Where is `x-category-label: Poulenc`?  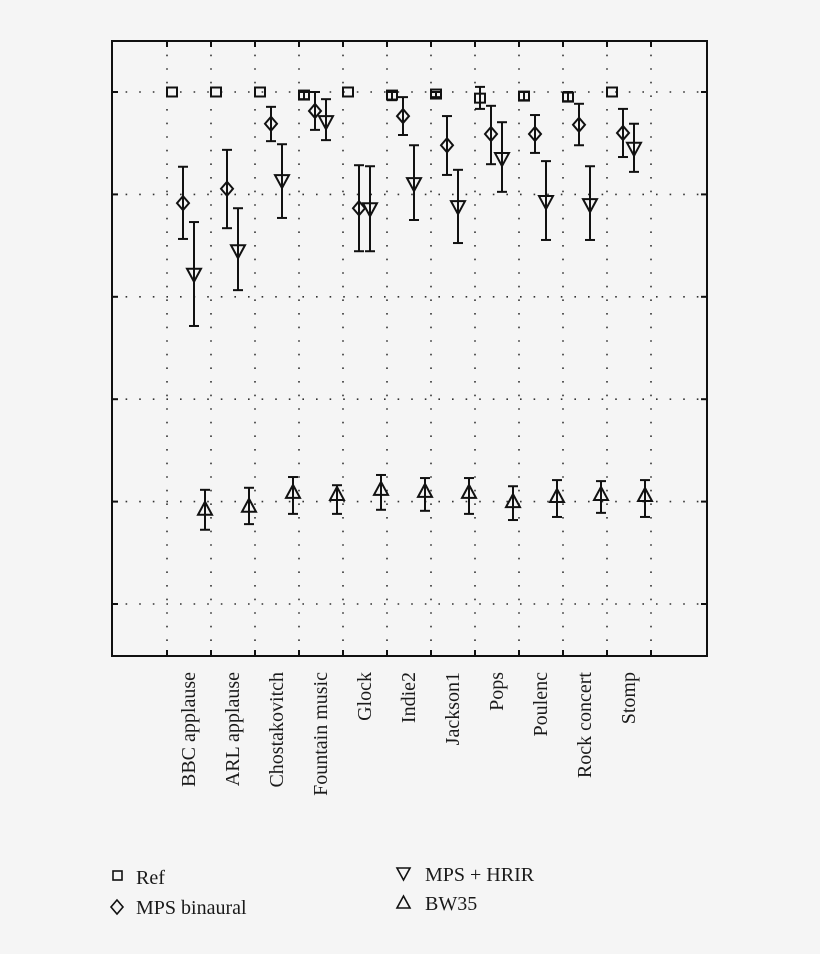
x-category-label: Poulenc is located at coordinates (541, 704).